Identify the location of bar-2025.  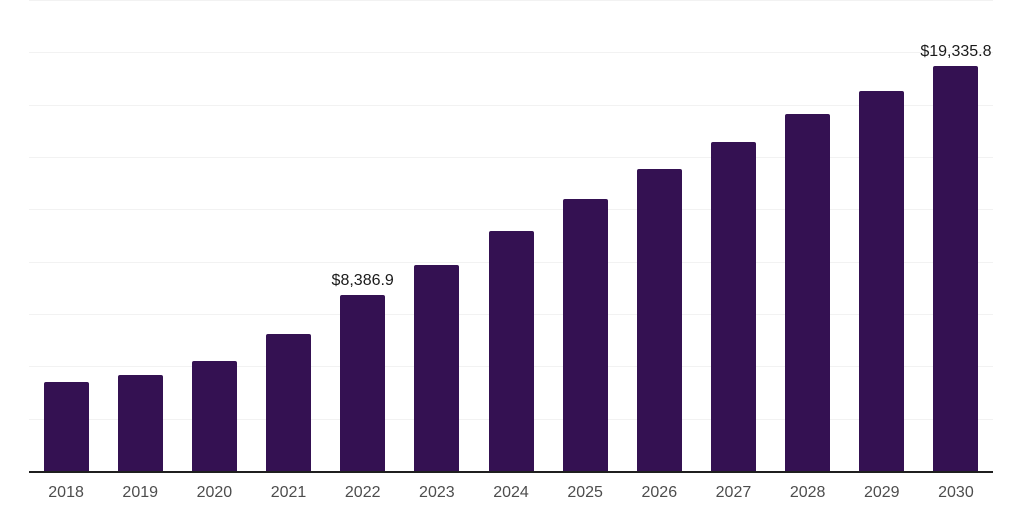
(585, 335).